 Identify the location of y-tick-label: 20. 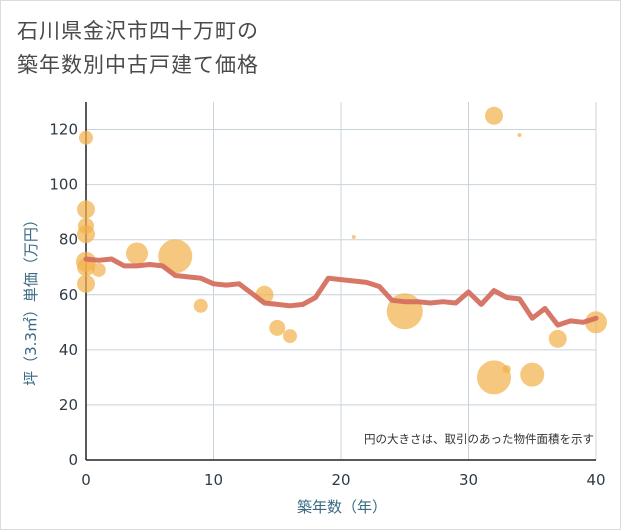
(68, 405).